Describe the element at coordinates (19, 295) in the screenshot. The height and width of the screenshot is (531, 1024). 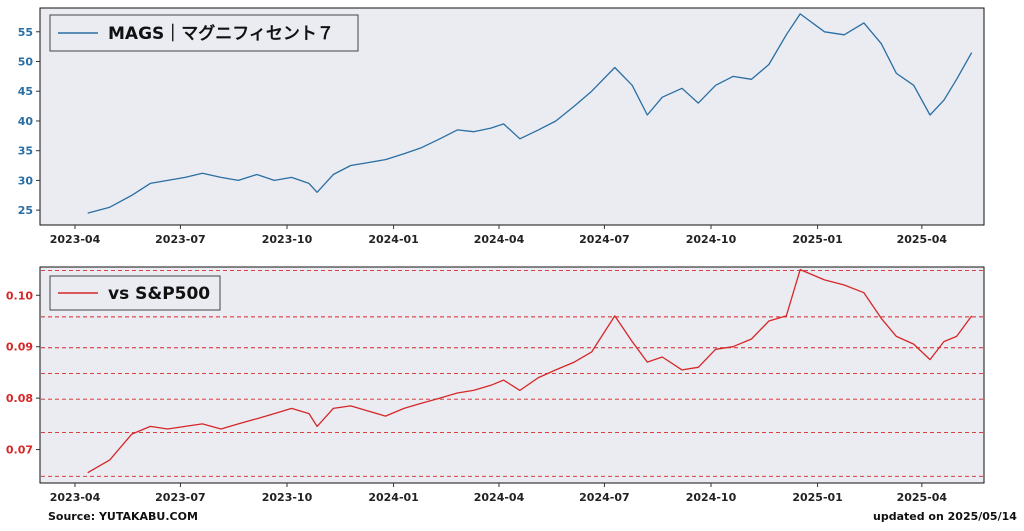
I see `vs-sp500-y-tick-label: 0.10` at that location.